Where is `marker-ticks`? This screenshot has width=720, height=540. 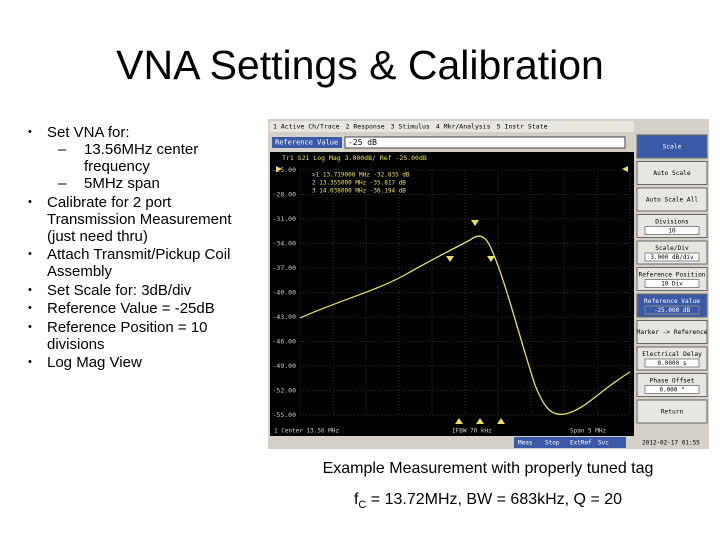 marker-ticks is located at coordinates (480, 421).